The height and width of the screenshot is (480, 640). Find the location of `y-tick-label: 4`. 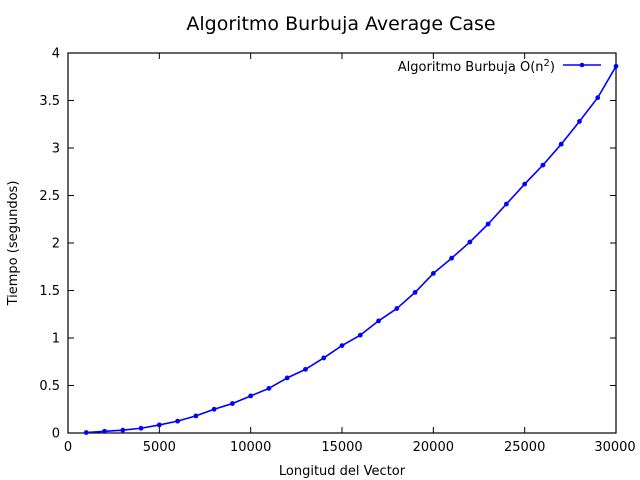

y-tick-label: 4 is located at coordinates (56, 54).